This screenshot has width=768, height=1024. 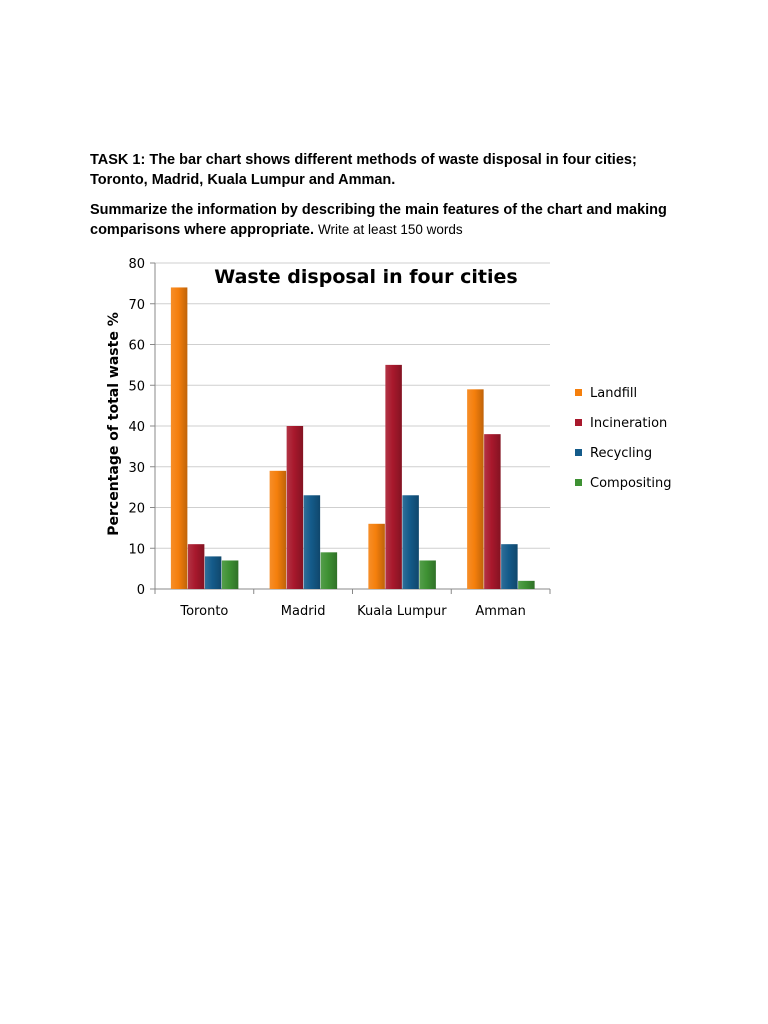 What do you see at coordinates (578, 392) in the screenshot?
I see `legend-swatch-landfill` at bounding box center [578, 392].